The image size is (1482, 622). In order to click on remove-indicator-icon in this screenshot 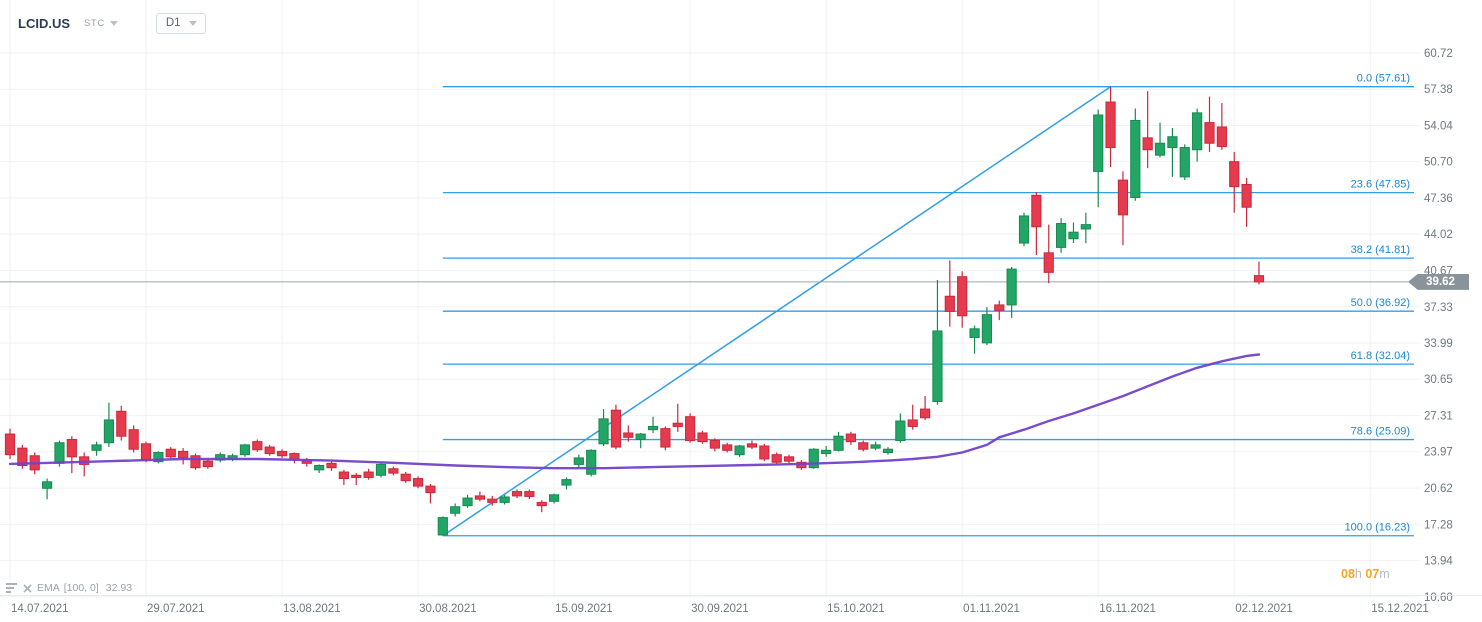, I will do `click(27, 588)`.